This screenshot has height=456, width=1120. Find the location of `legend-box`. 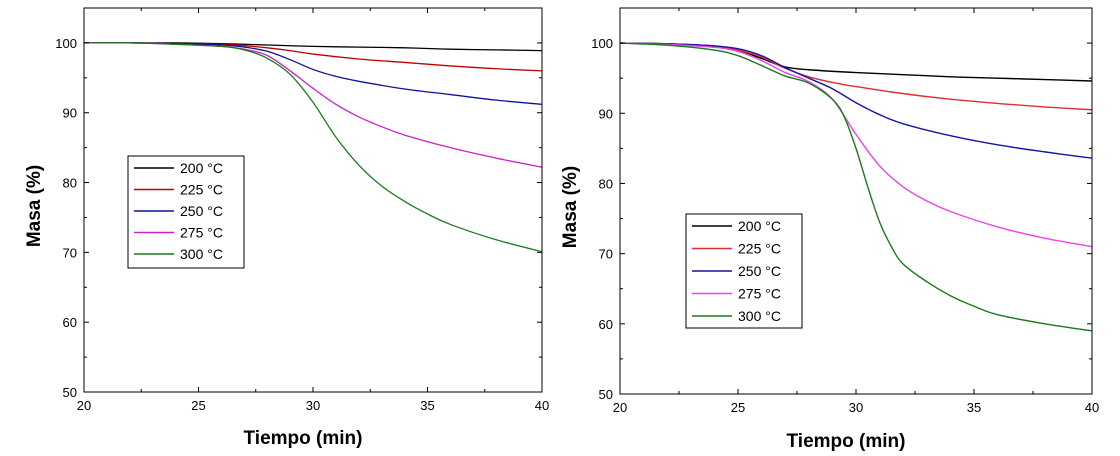

legend-box is located at coordinates (186, 212).